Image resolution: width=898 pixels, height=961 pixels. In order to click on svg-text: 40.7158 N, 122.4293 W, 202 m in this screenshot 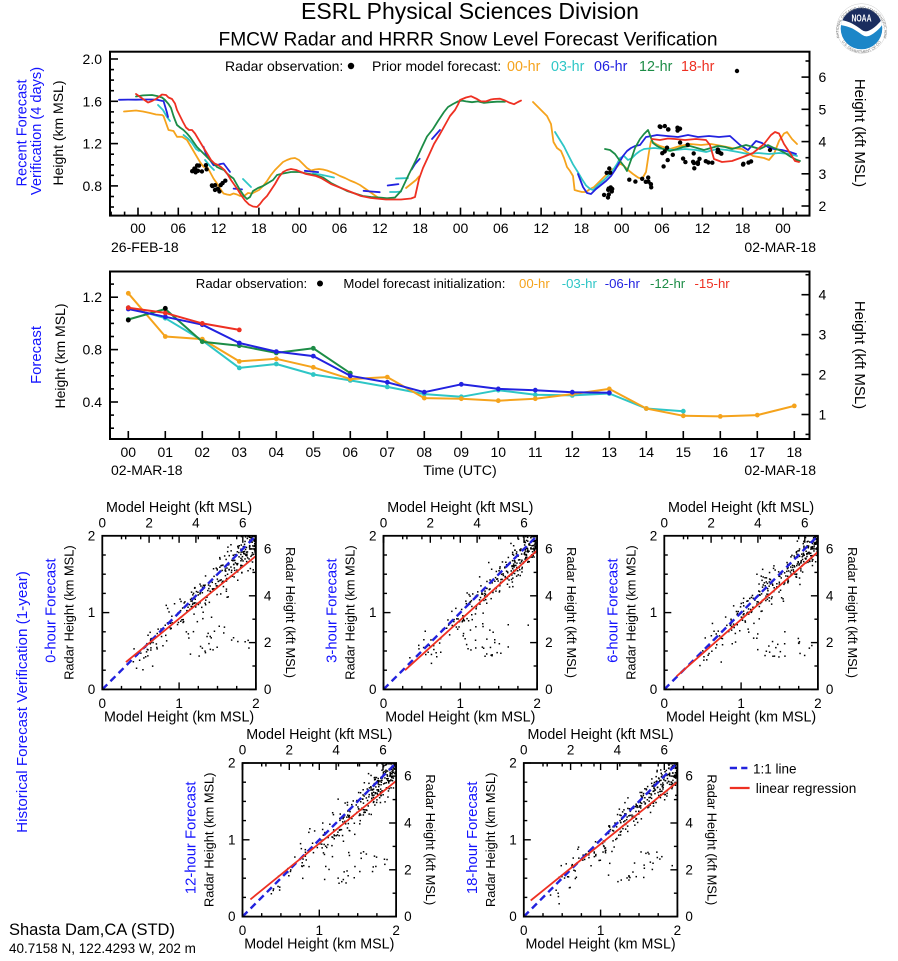, I will do `click(102, 948)`.